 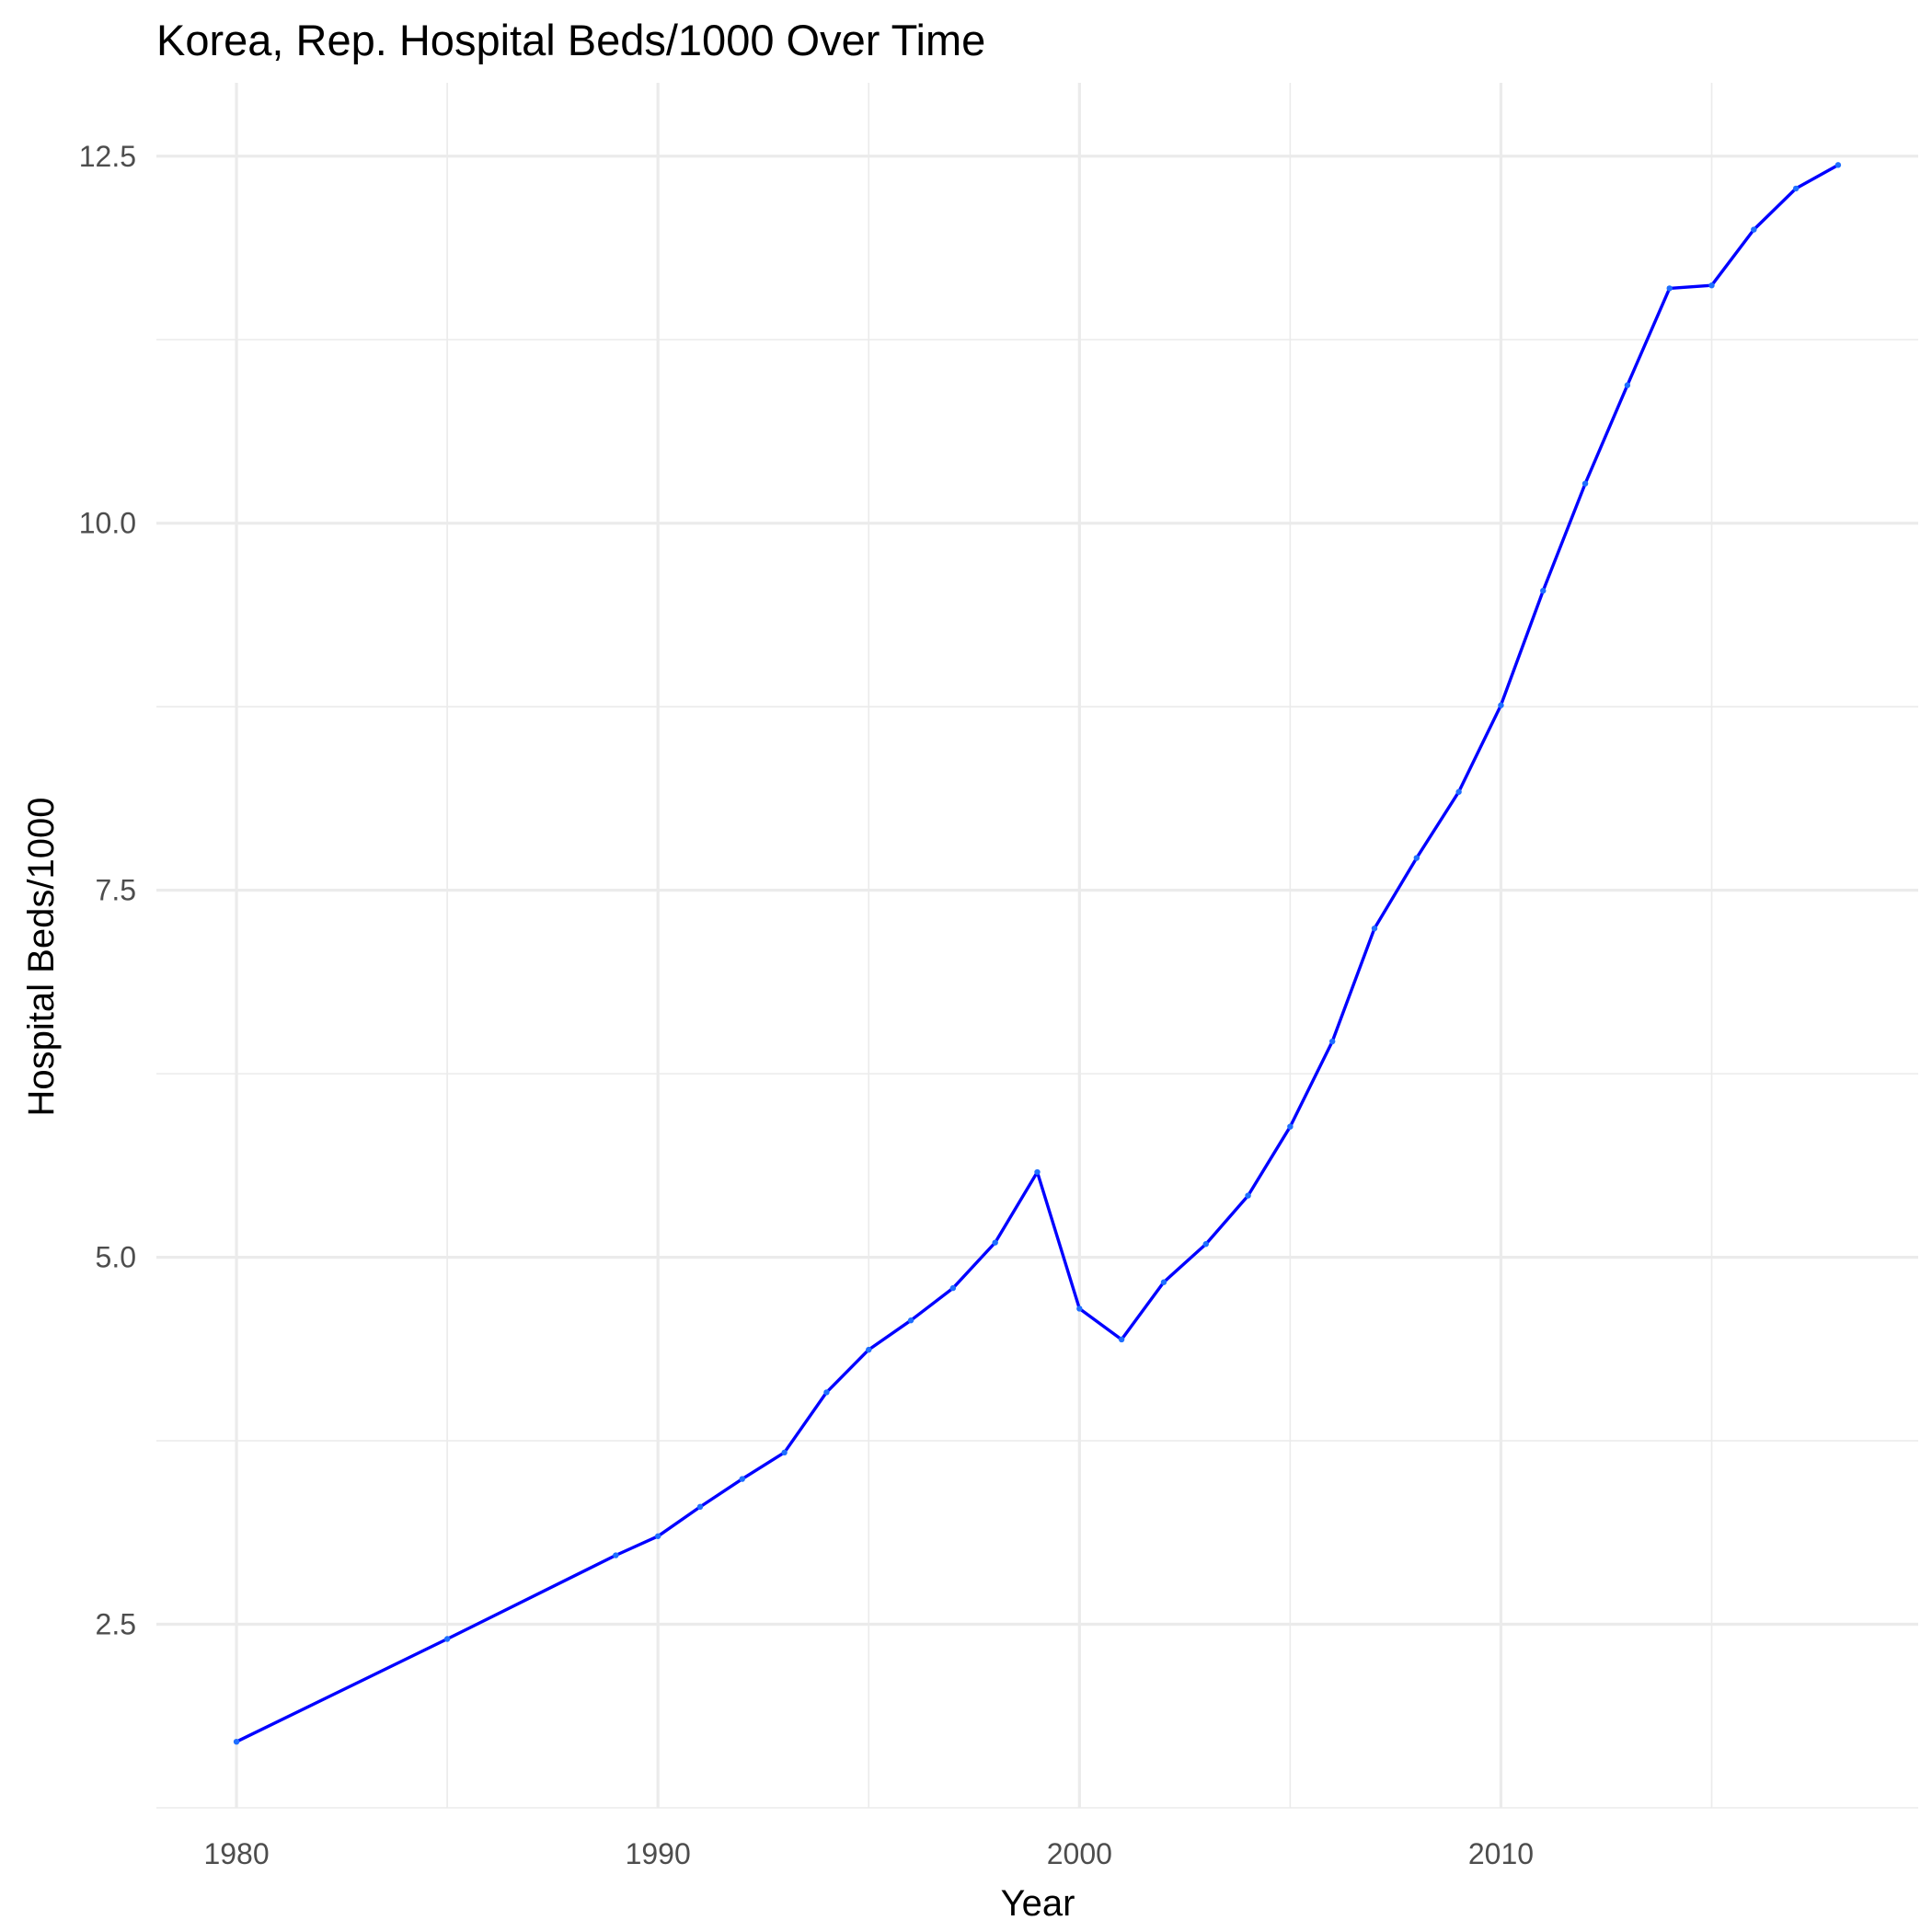 I want to click on y-tick-label: 5.0, so click(x=116, y=1257).